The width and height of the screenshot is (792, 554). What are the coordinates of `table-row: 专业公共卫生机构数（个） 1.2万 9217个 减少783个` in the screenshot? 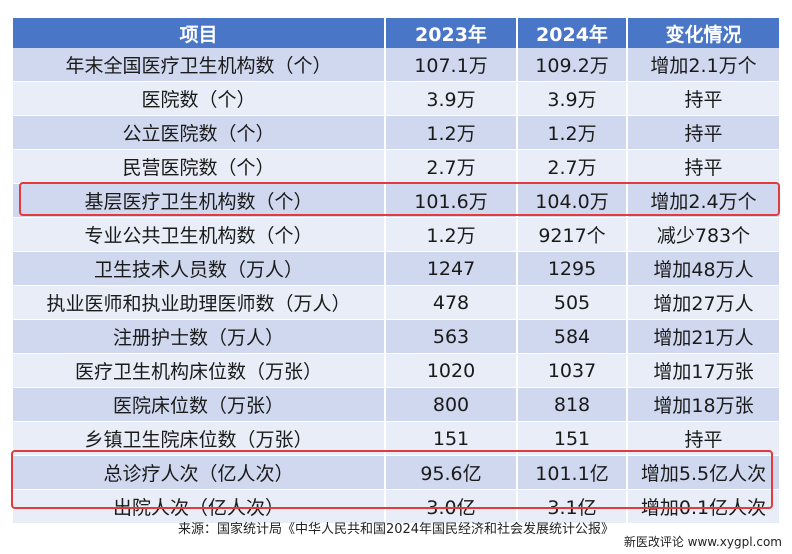 It's located at (396, 234).